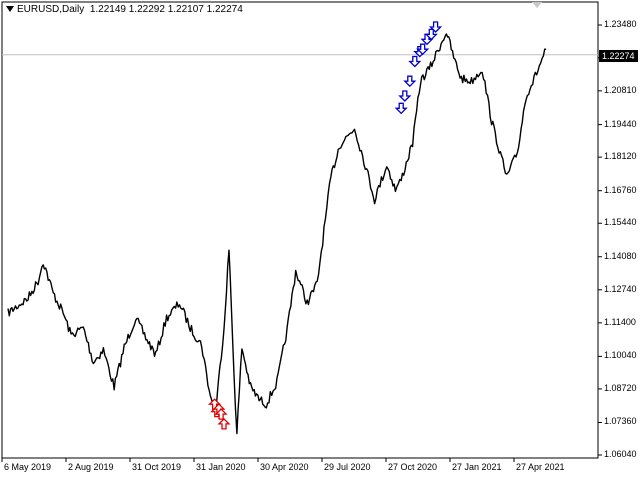 The height and width of the screenshot is (480, 640). Describe the element at coordinates (284, 467) in the screenshot. I see `time-label: 30 Apr 2020` at that location.